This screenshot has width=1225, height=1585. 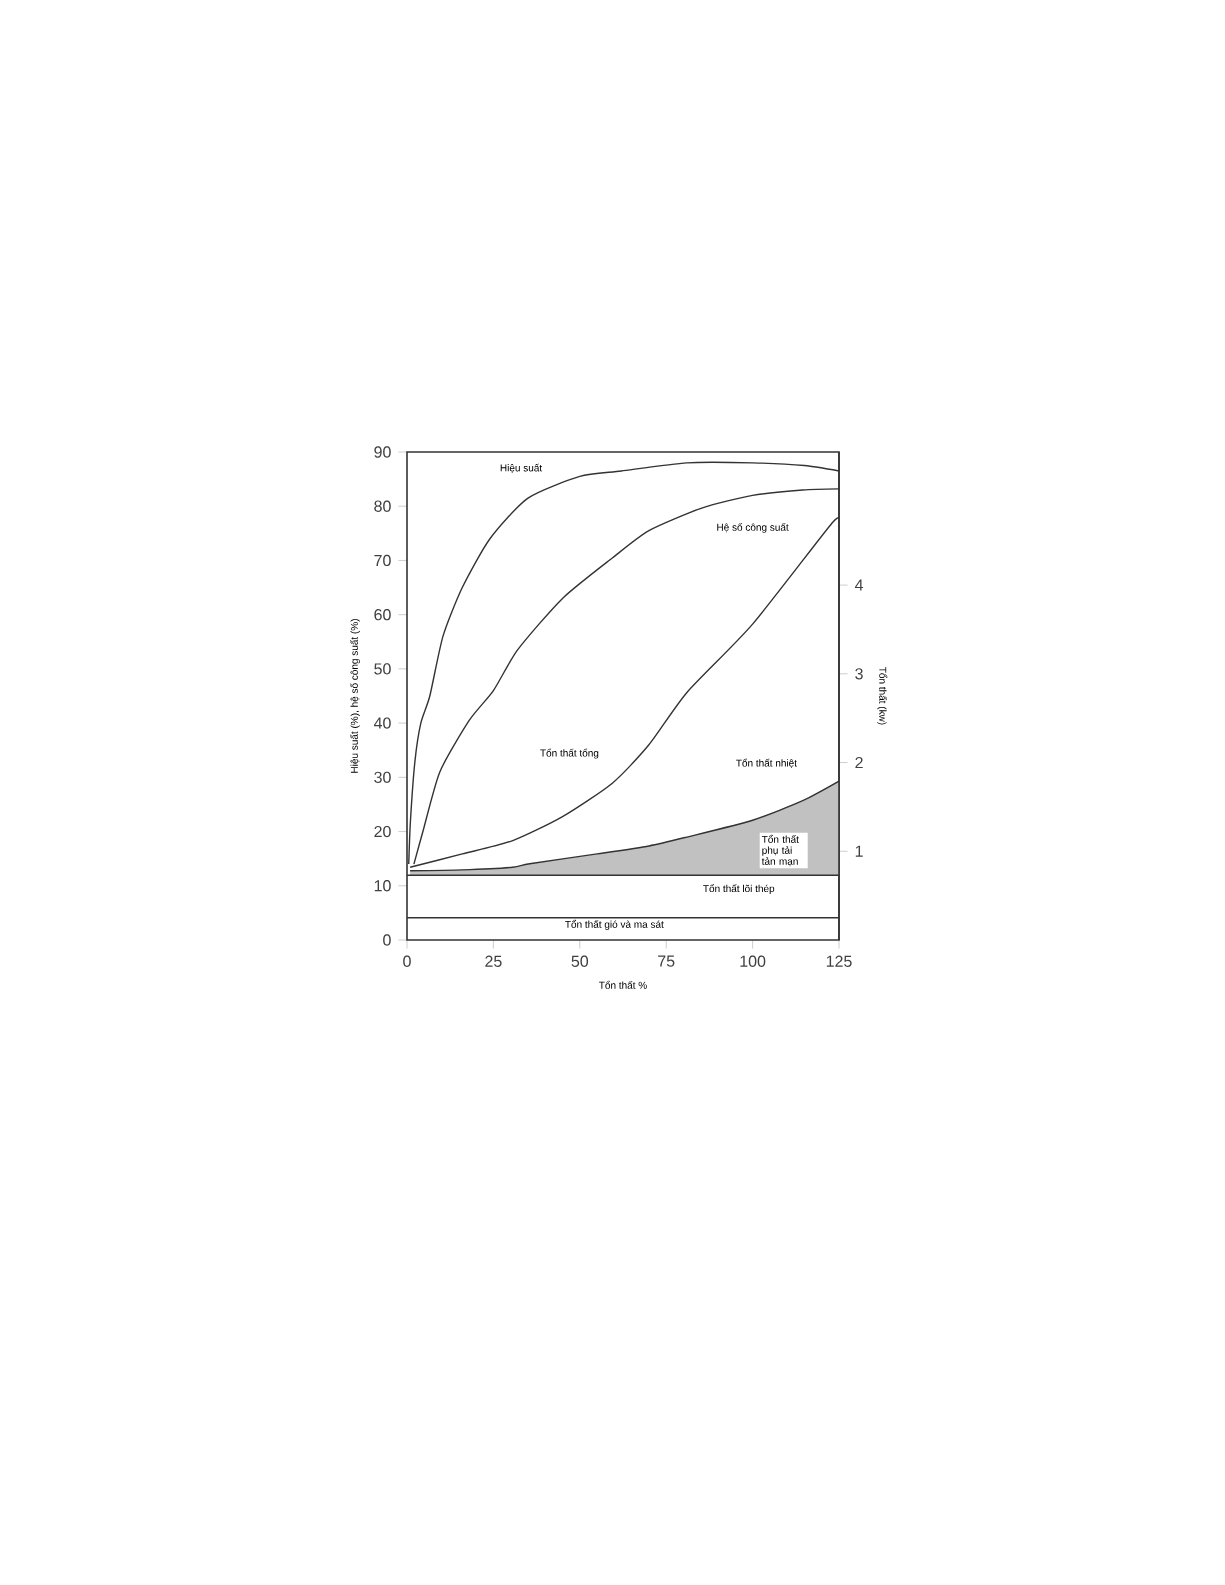 What do you see at coordinates (382, 615) in the screenshot?
I see `y-tick-label: 60` at bounding box center [382, 615].